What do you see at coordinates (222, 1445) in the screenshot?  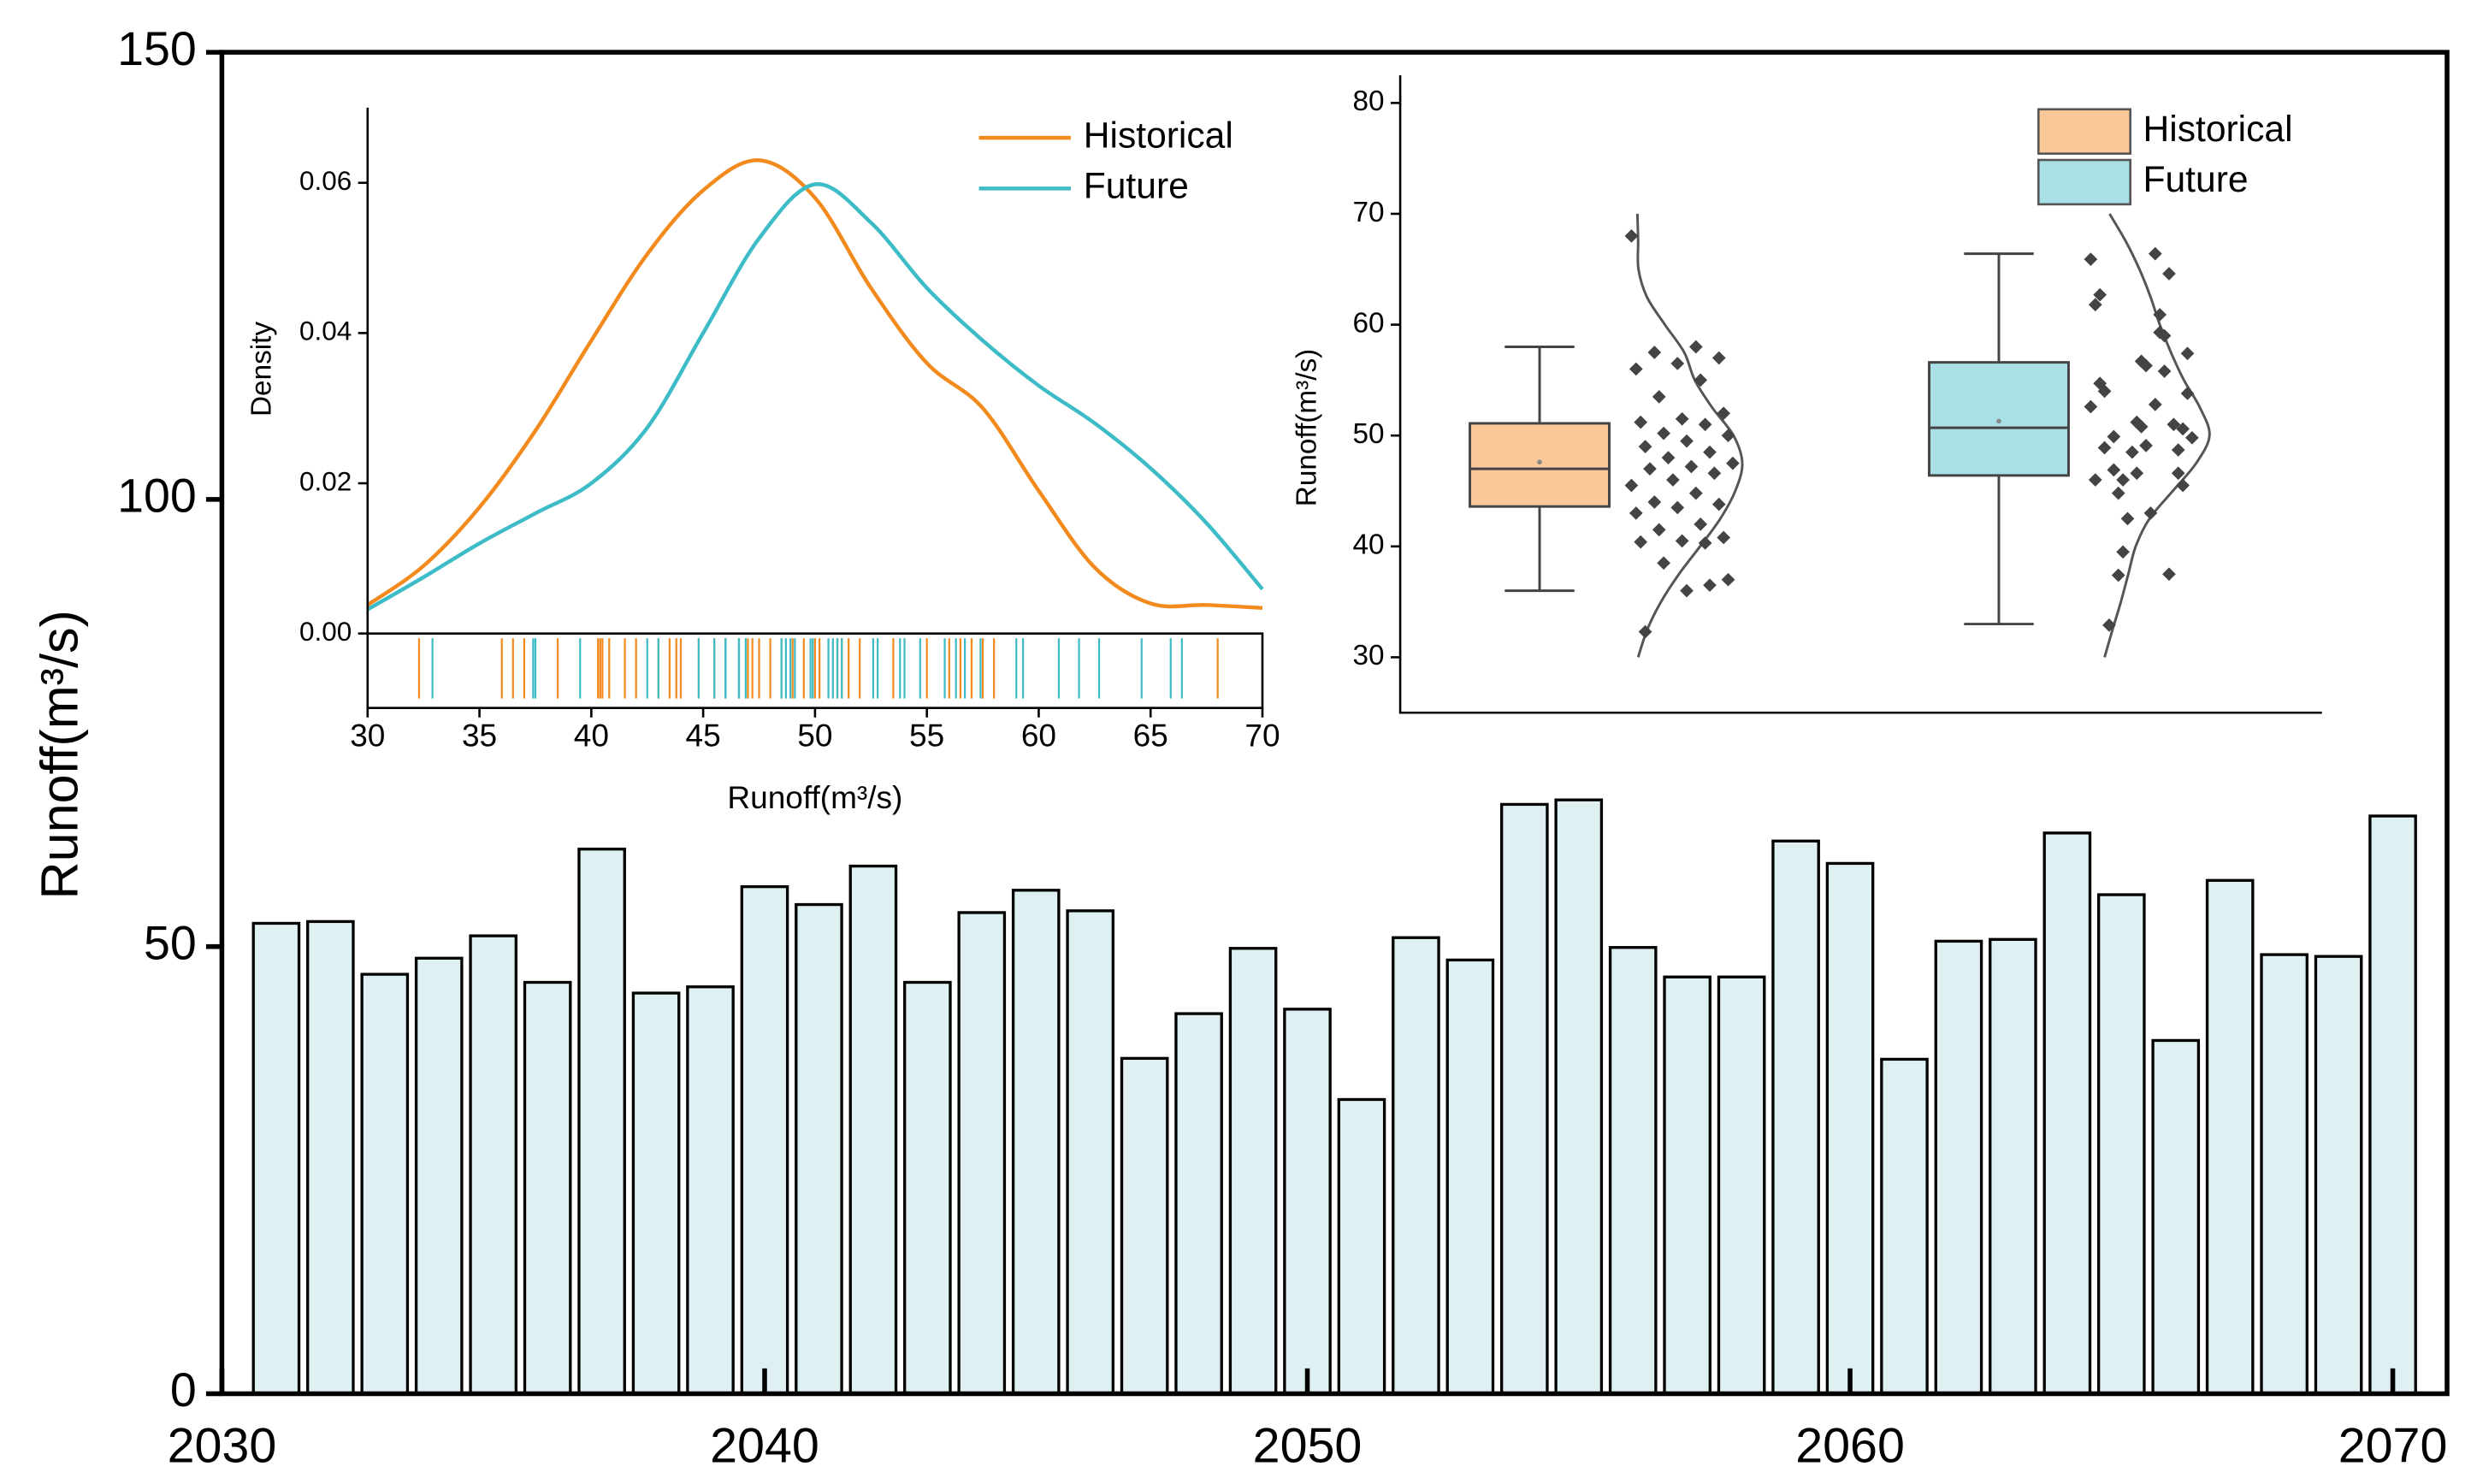 I see `x-tick-label: 2030` at bounding box center [222, 1445].